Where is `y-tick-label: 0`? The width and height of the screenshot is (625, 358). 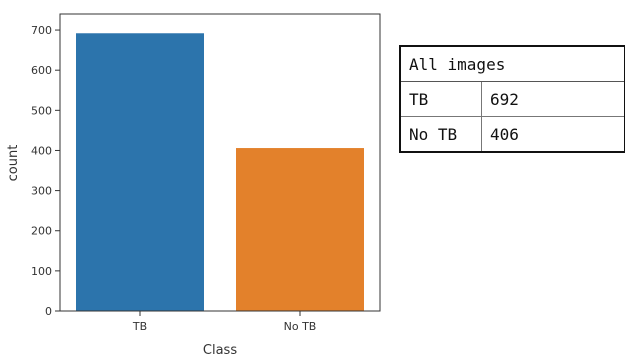
y-tick-label: 0 is located at coordinates (48, 311).